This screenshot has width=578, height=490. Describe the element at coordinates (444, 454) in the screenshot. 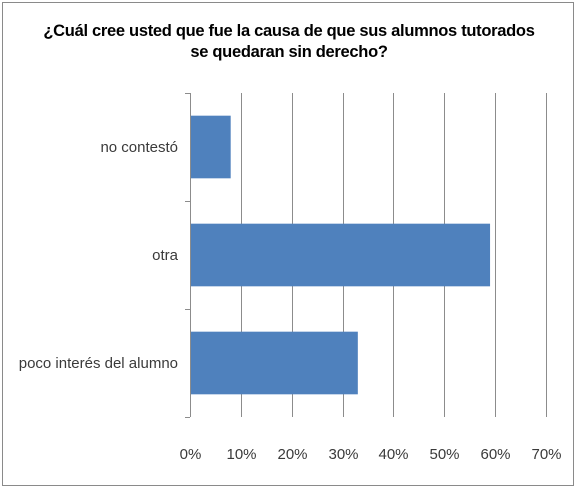

I see `x-tick-label: 50%` at that location.